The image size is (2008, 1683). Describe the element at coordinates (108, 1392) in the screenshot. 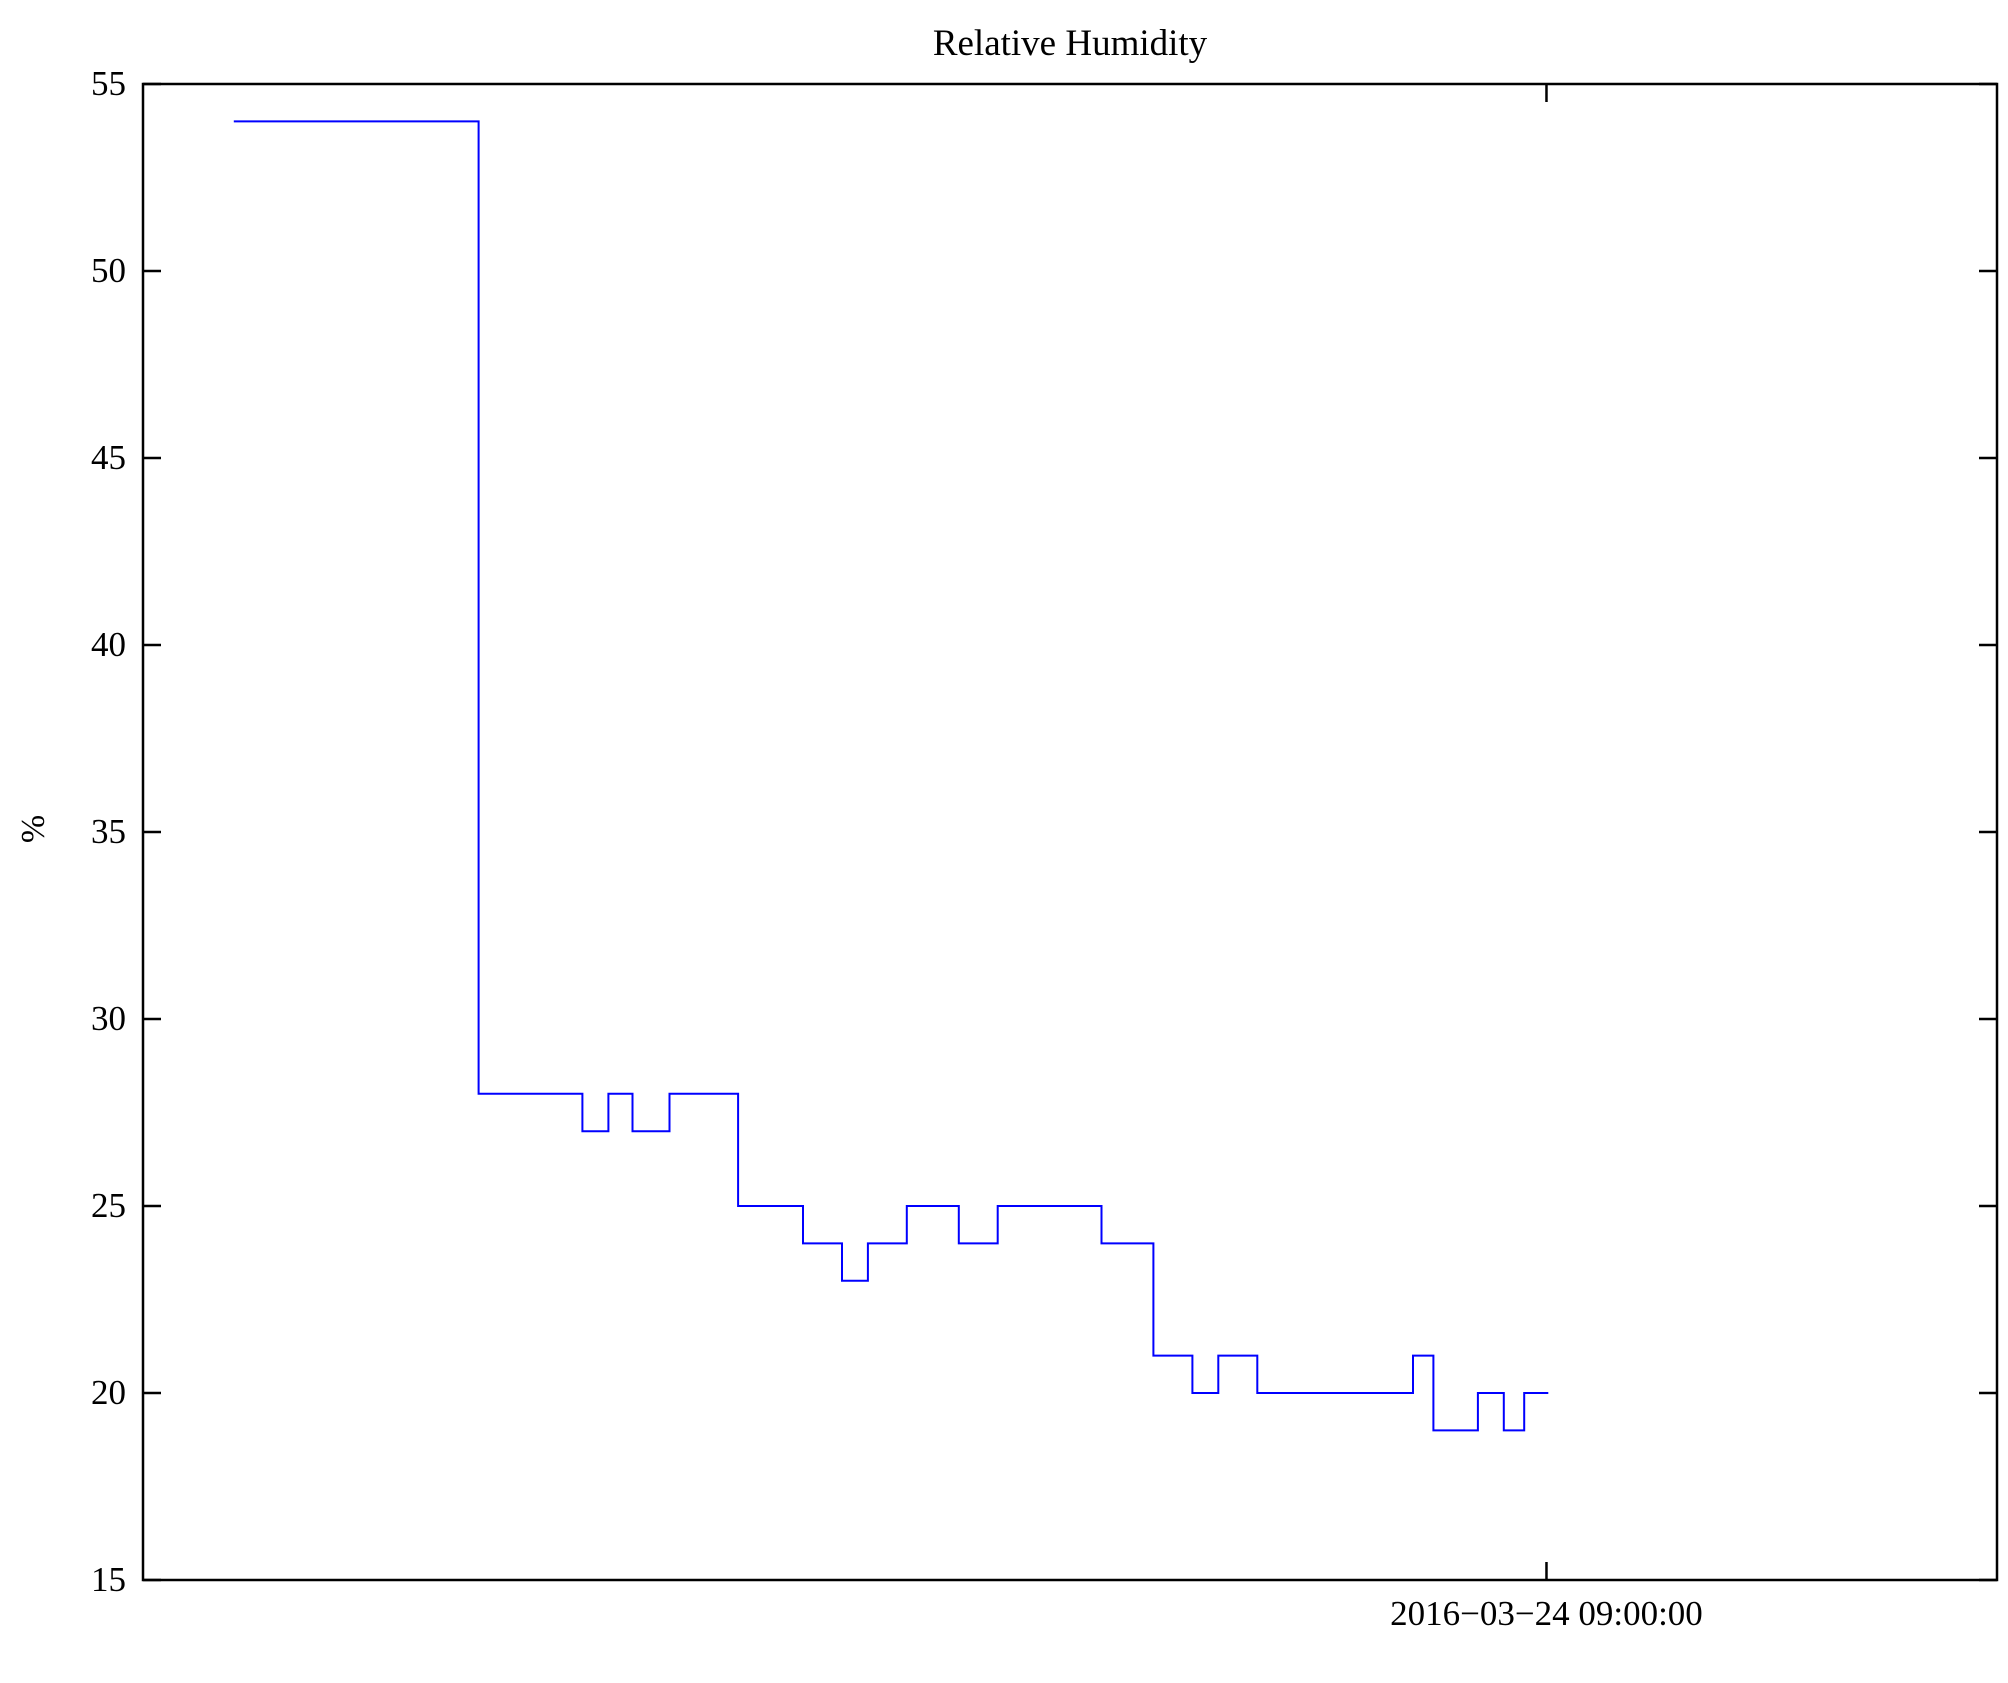

I see `y-tick-label: 20` at that location.